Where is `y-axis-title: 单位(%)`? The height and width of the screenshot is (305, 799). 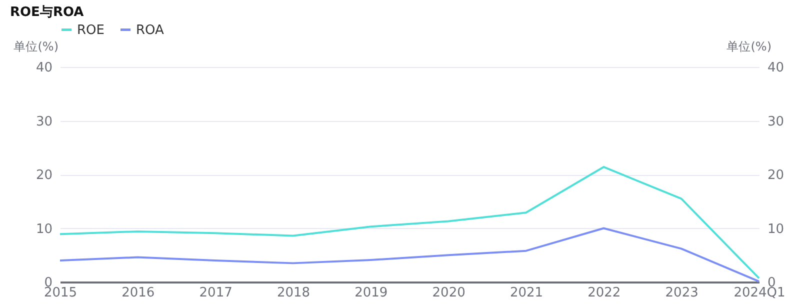 y-axis-title: 单位(%) is located at coordinates (36, 47).